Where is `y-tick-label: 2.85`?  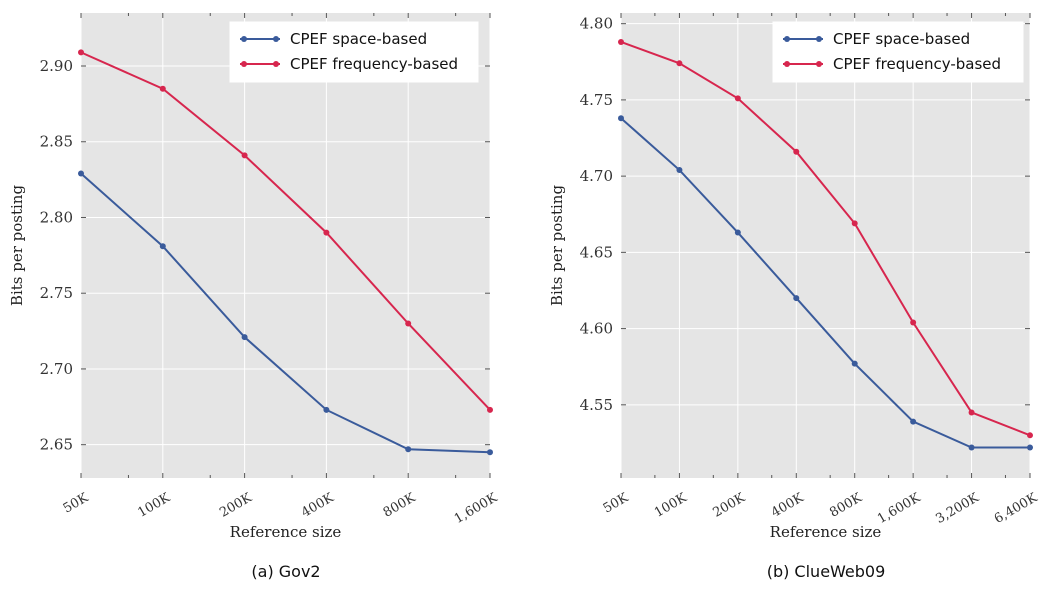
y-tick-label: 2.85 is located at coordinates (56, 142).